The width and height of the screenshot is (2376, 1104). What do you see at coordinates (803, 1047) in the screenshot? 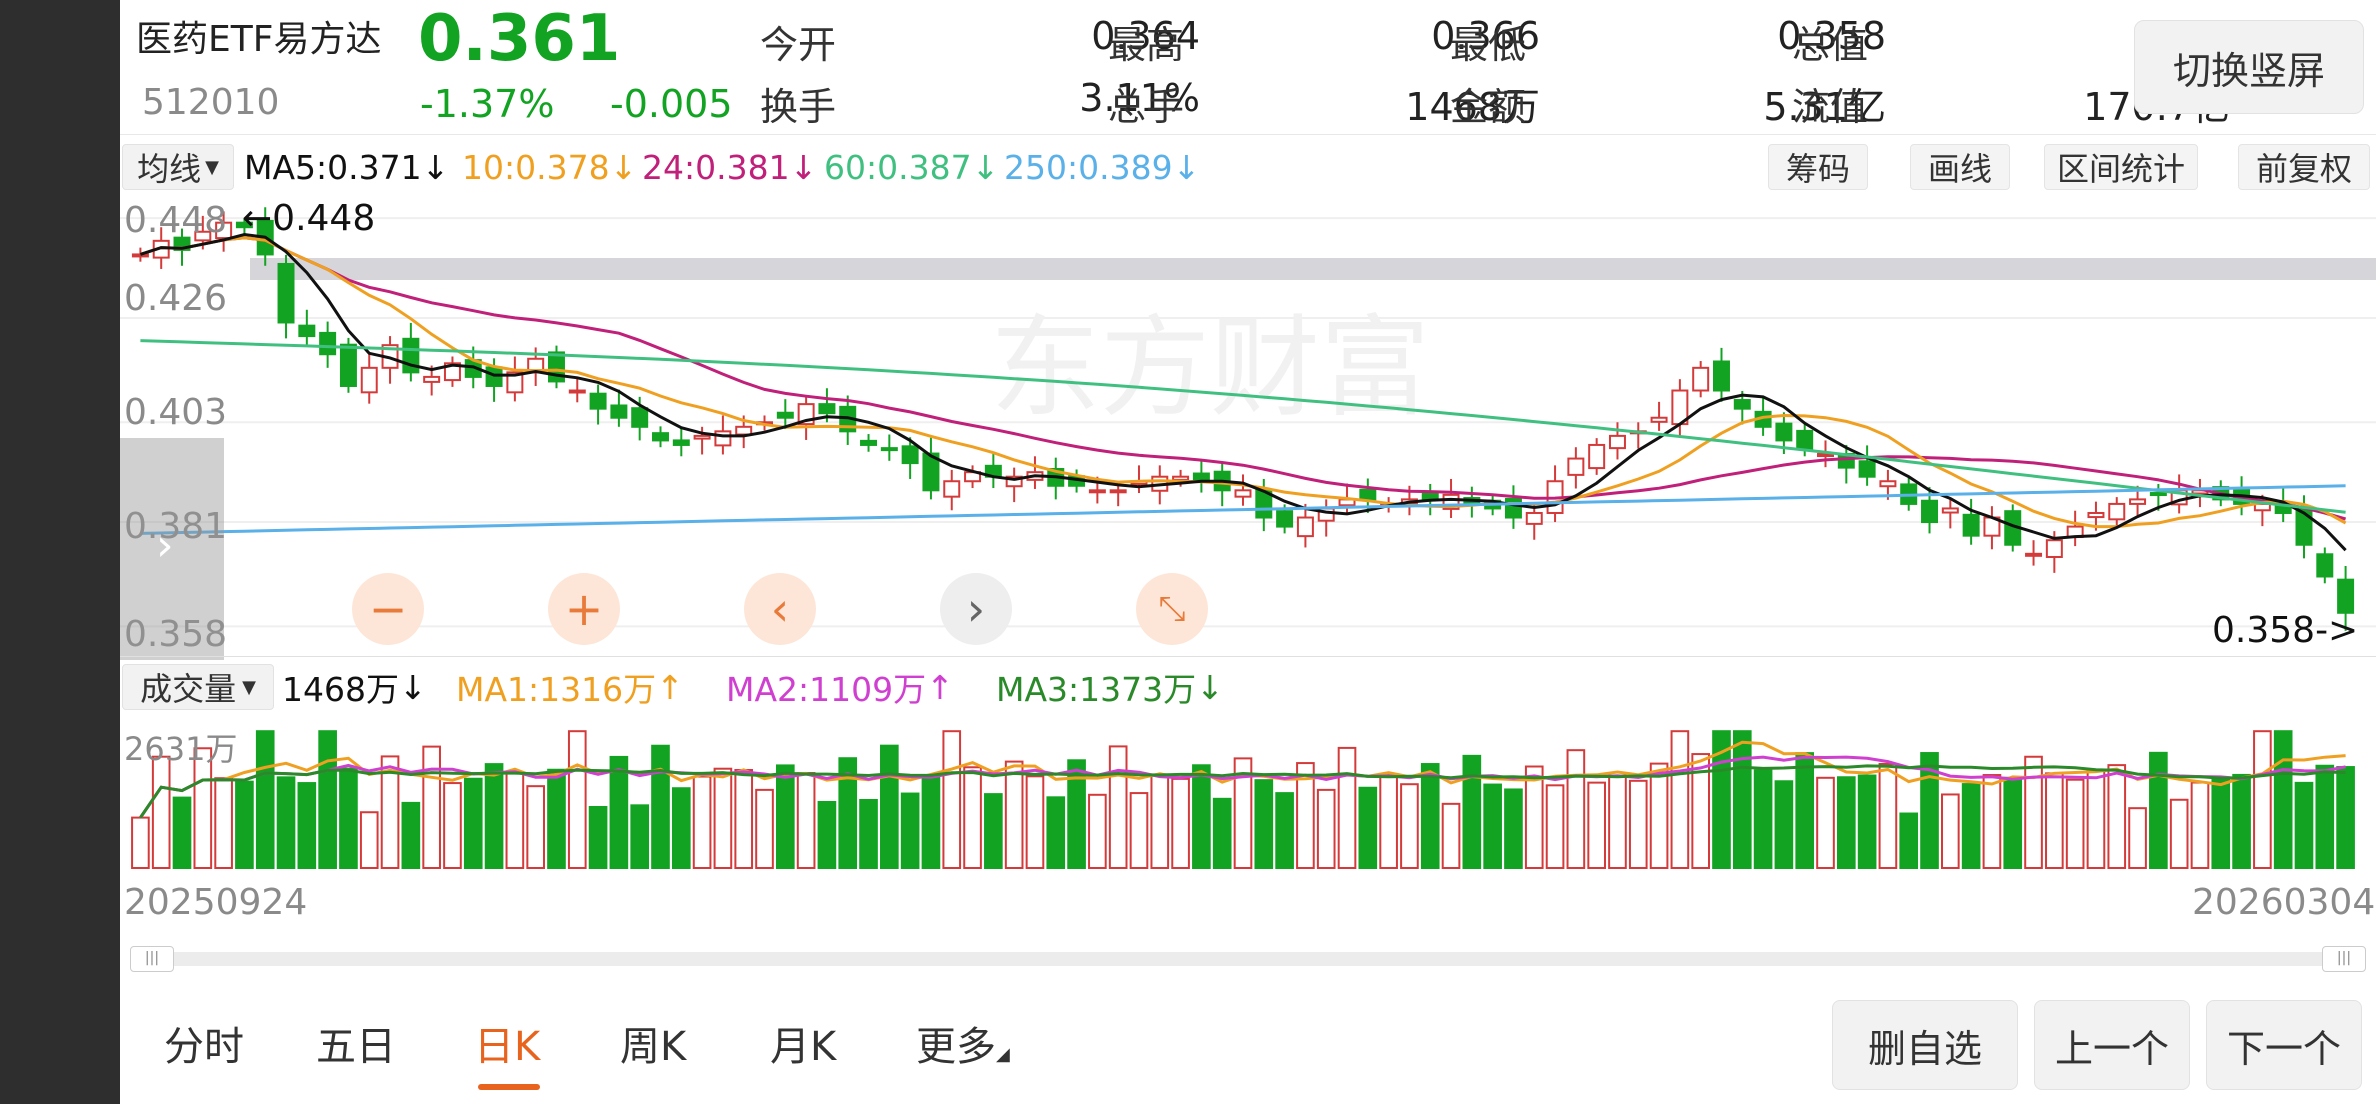
I see `tab-monthly-k: 月K` at bounding box center [803, 1047].